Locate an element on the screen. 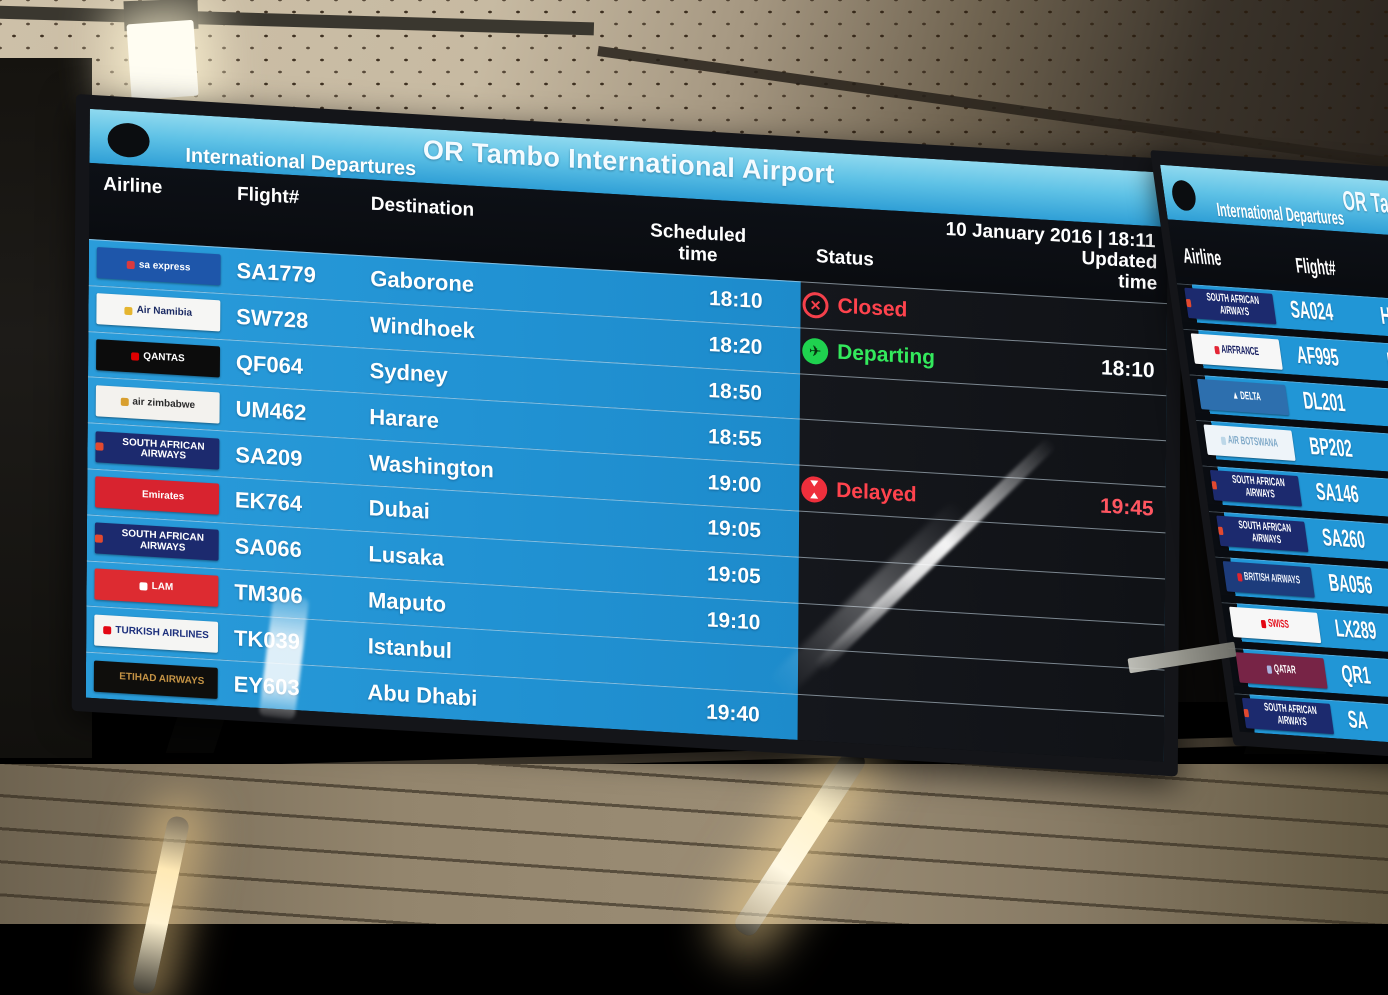 The width and height of the screenshot is (1388, 995). airline-logo: Air Namibia is located at coordinates (158, 312).